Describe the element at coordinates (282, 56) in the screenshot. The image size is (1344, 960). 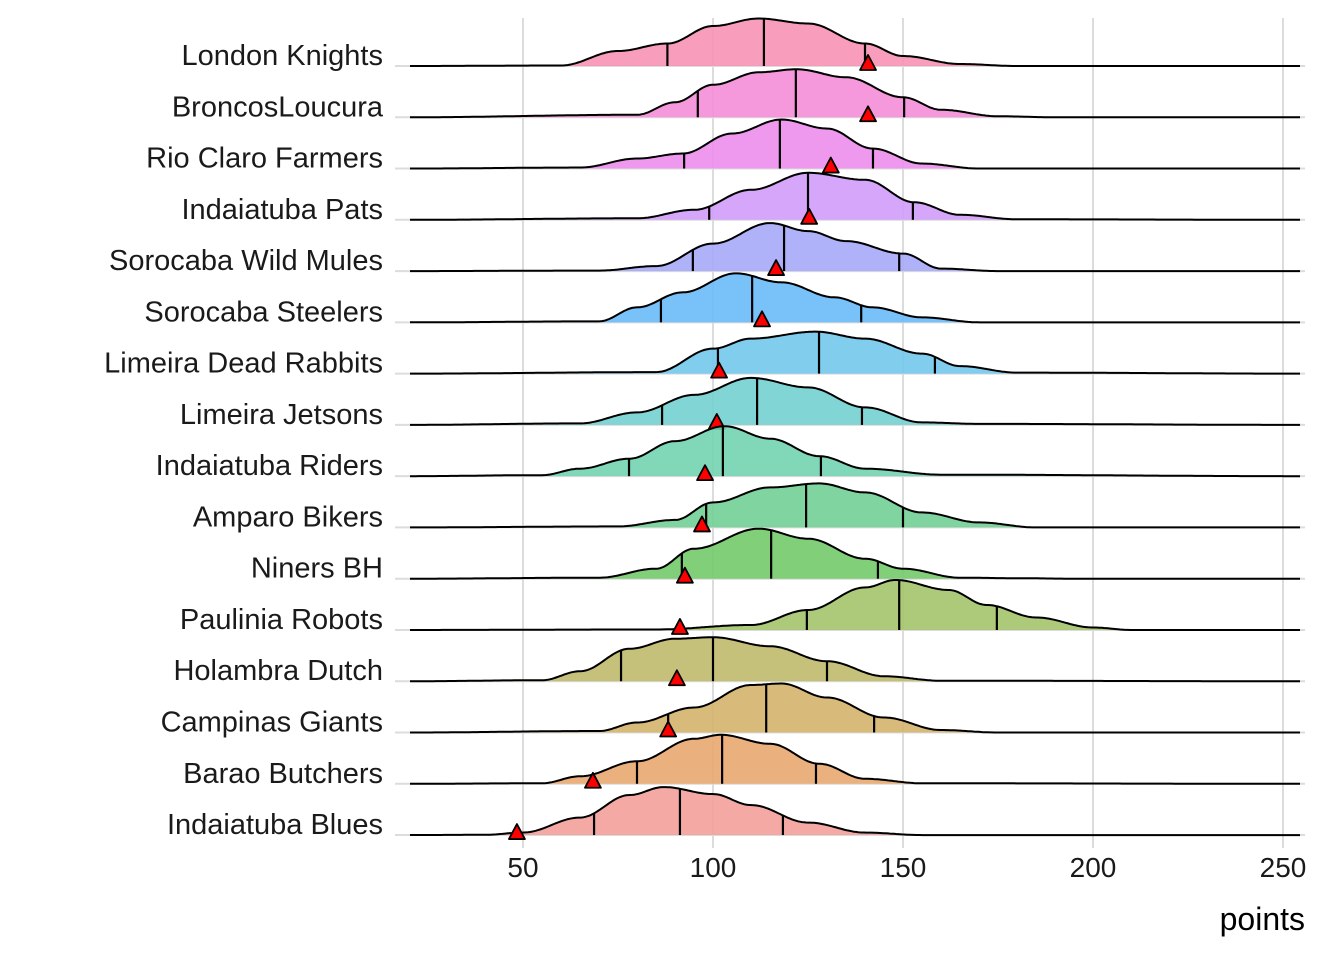
I see `y-label: London Knights` at that location.